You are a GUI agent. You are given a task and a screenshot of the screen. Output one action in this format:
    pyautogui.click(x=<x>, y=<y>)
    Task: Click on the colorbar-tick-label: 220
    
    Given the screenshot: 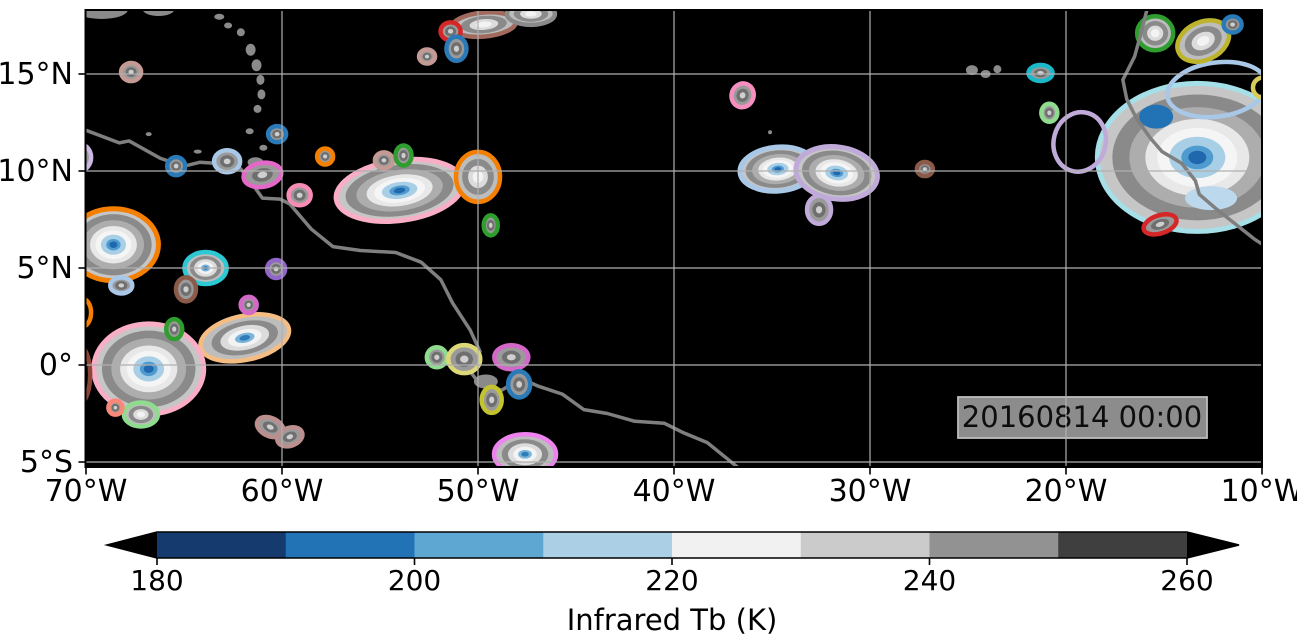 What is the action you would take?
    pyautogui.click(x=671, y=580)
    